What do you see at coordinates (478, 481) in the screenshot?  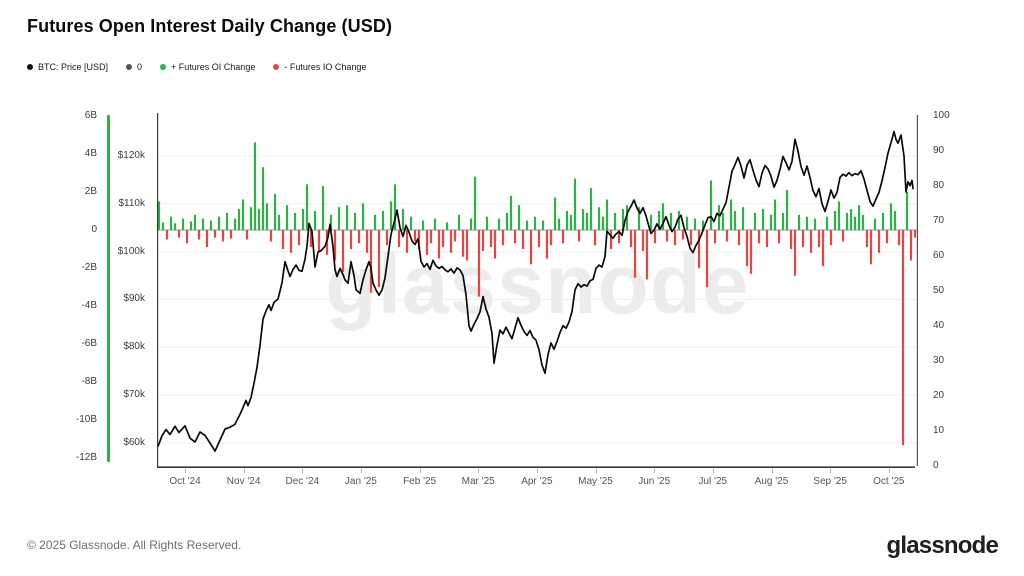 I see `month-label: Mar '25` at bounding box center [478, 481].